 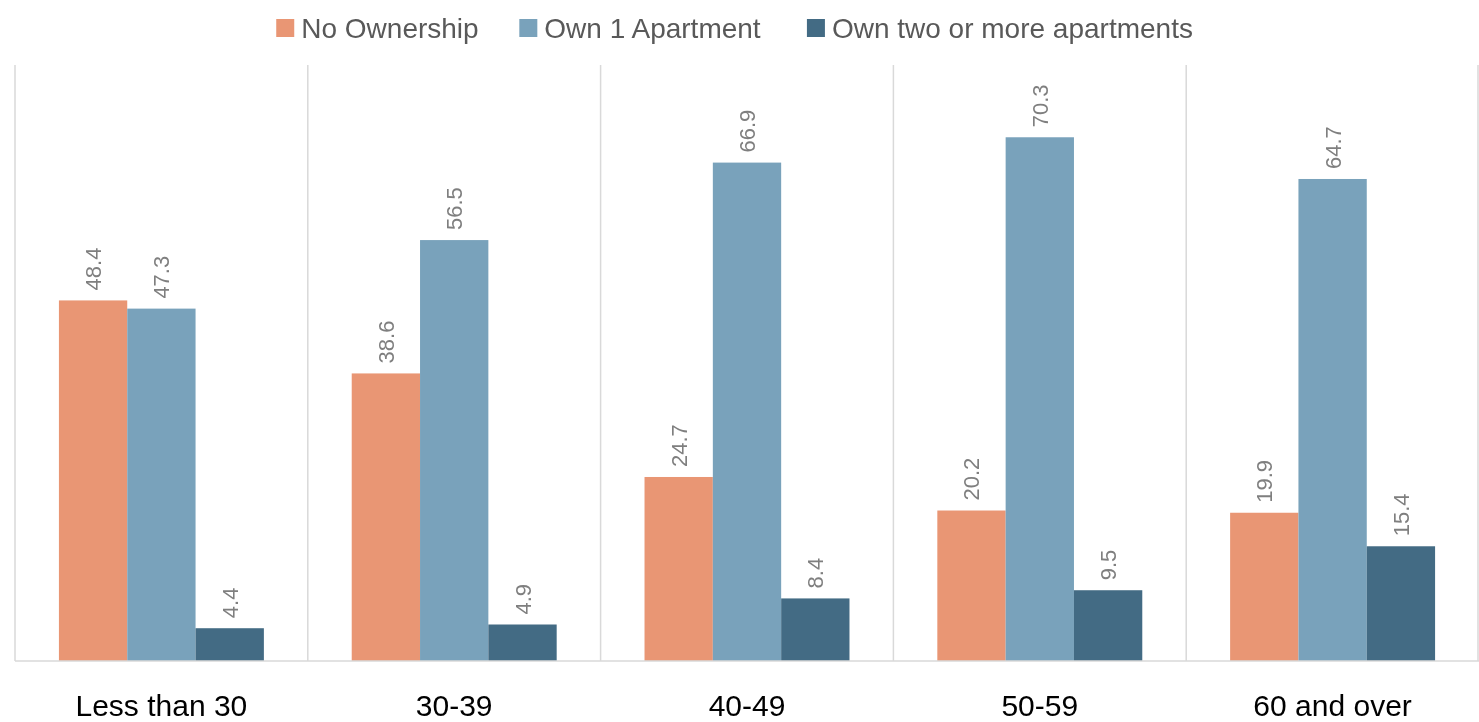 What do you see at coordinates (679, 445) in the screenshot?
I see `data-label: 24.7` at bounding box center [679, 445].